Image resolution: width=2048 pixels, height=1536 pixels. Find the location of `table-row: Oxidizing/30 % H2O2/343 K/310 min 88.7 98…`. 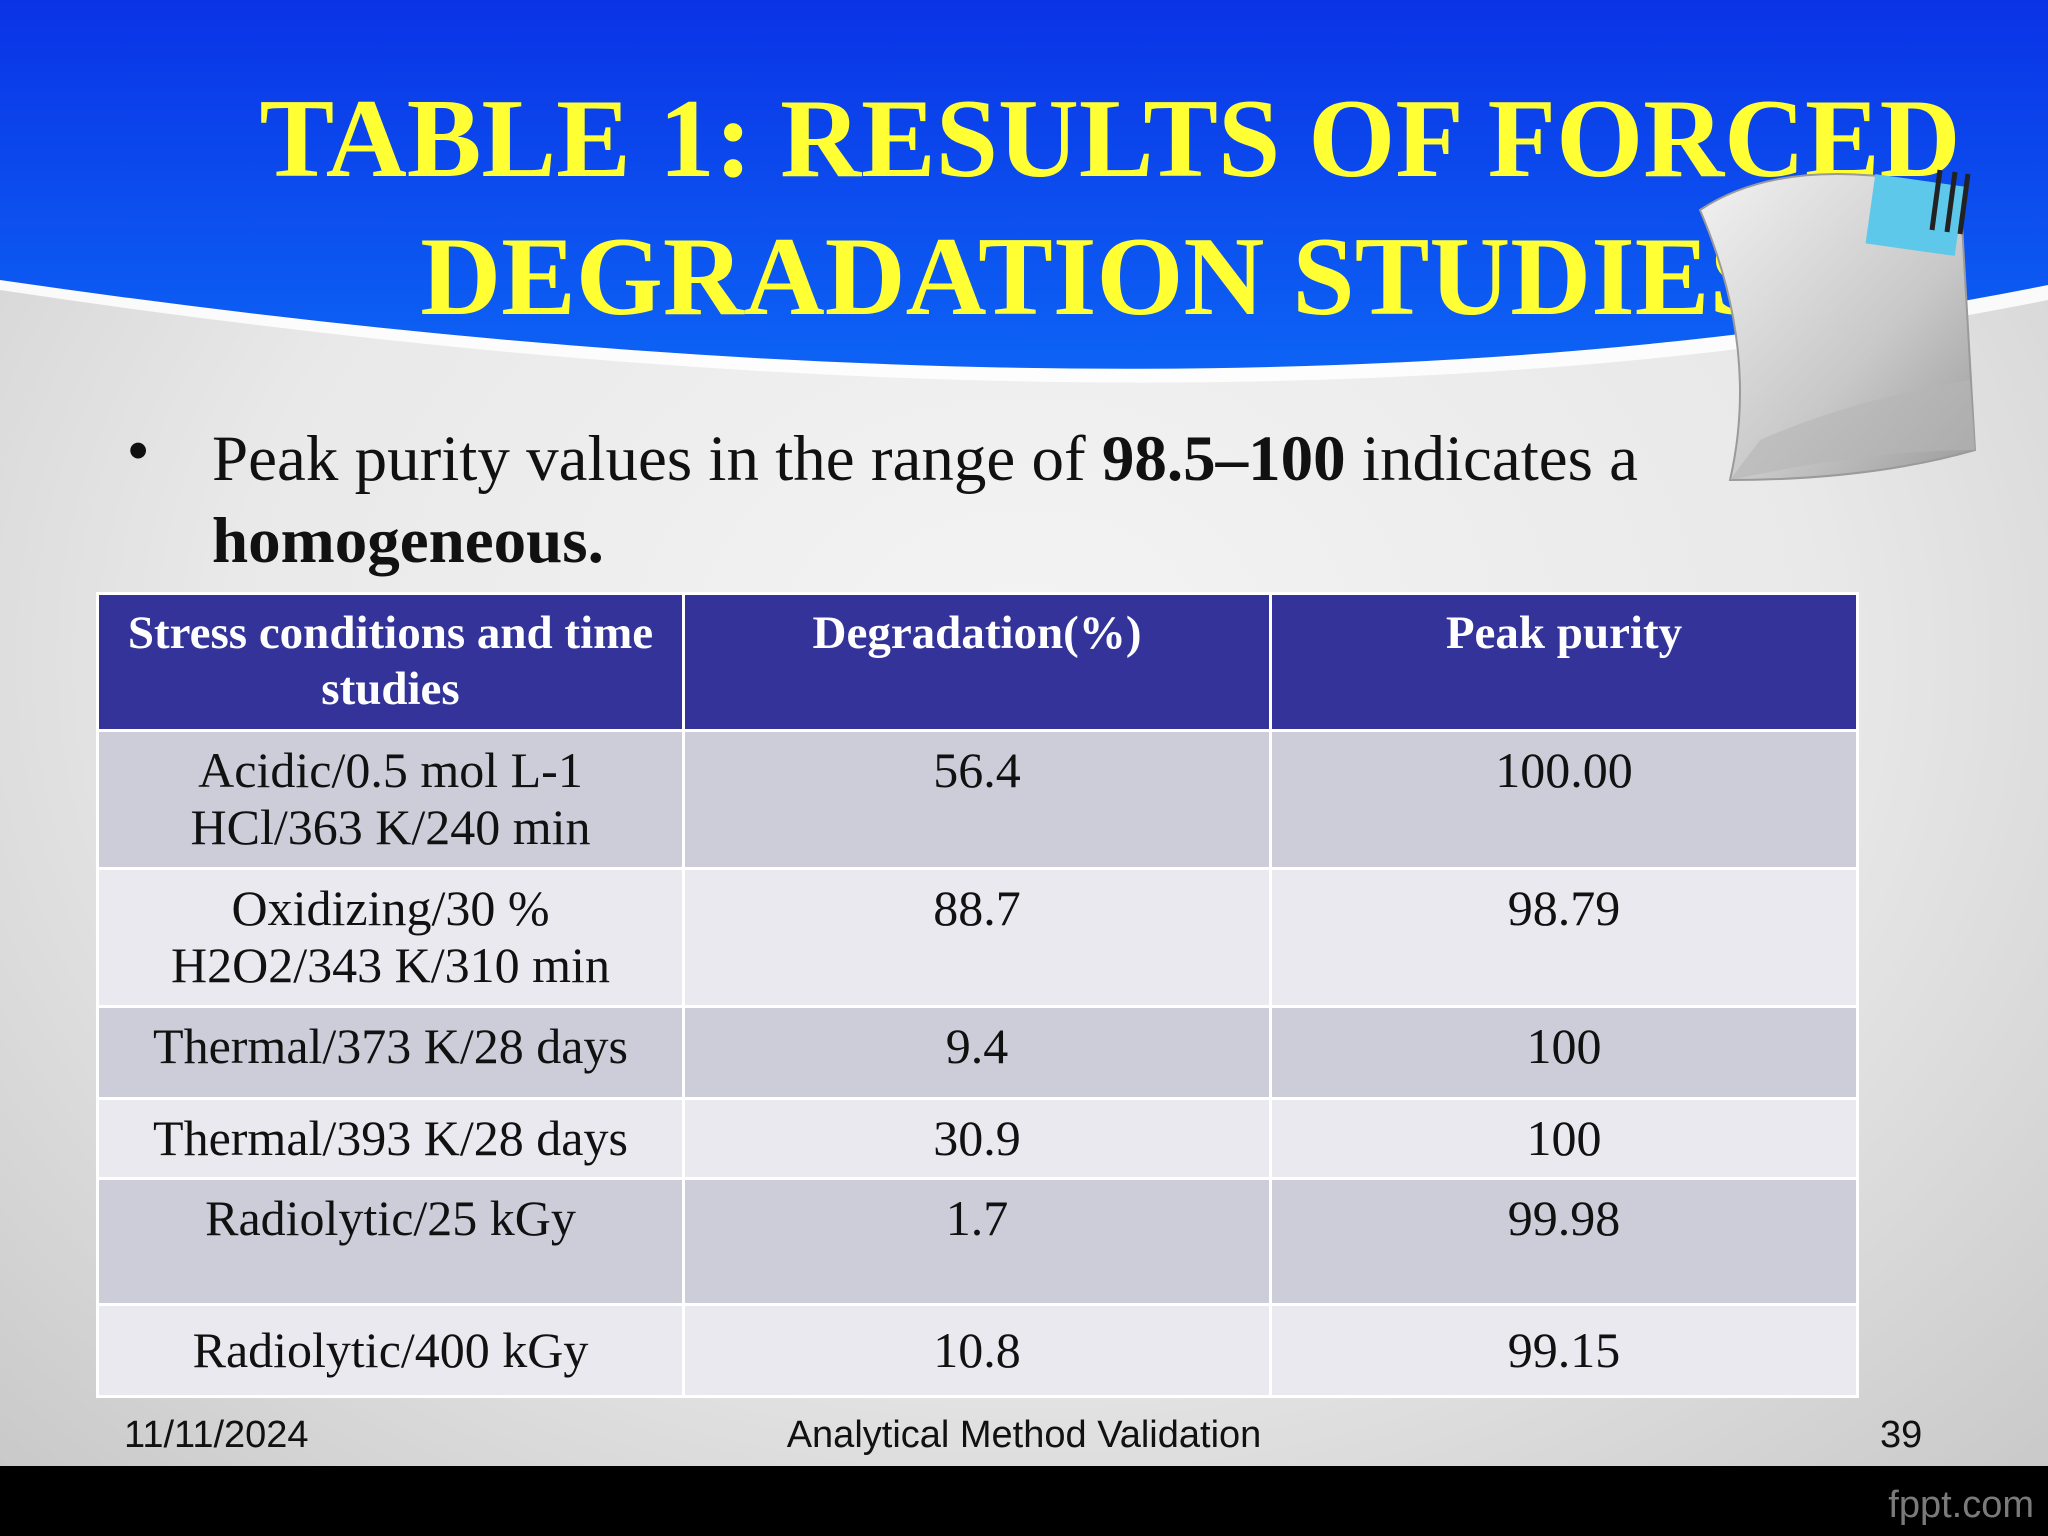

table-row: Oxidizing/30 % H2O2/343 K/310 min 88.7 98… is located at coordinates (977, 937).